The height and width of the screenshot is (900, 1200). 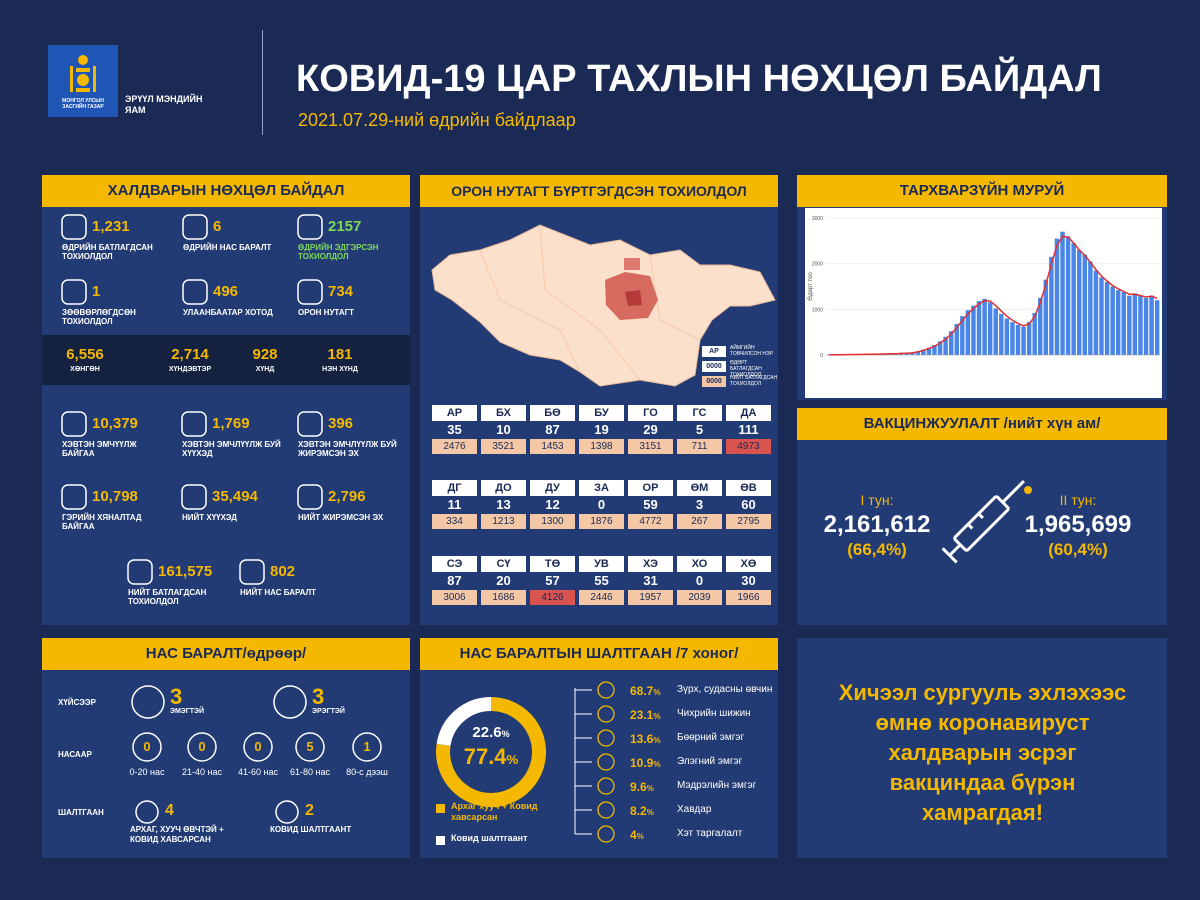 I want to click on severity-value: 928, so click(x=265, y=354).